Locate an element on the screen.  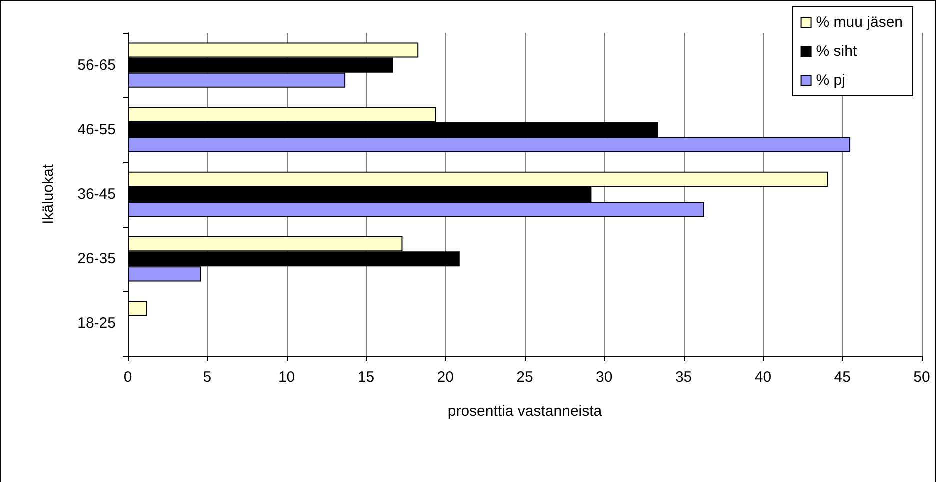
y-tick-label: 26-35 is located at coordinates (97, 259).